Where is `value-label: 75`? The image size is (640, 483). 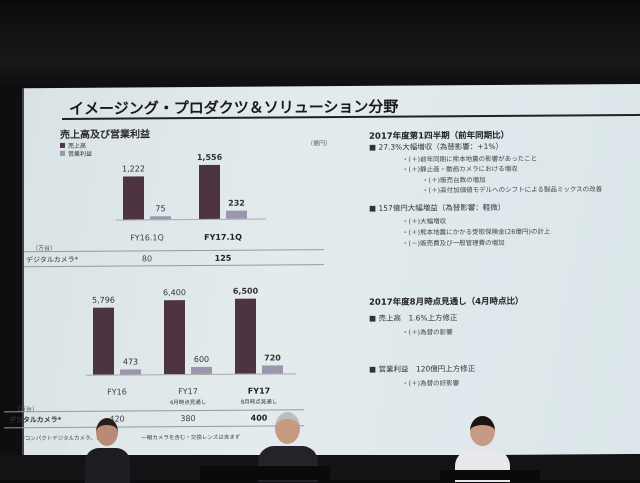
value-label: 75 is located at coordinates (160, 209).